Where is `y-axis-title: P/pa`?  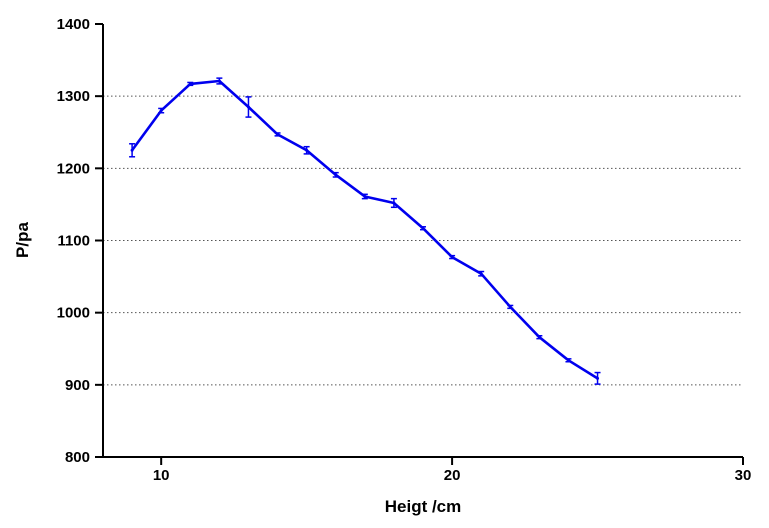
y-axis-title: P/pa is located at coordinates (22, 240).